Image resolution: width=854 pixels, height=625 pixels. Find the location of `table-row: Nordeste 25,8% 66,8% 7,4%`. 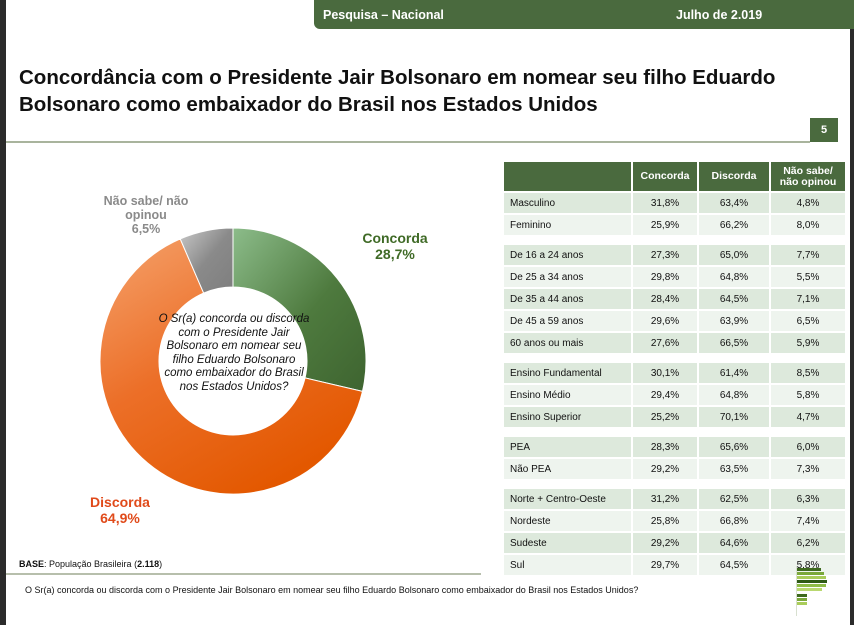

table-row: Nordeste 25,8% 66,8% 7,4% is located at coordinates (674, 521).